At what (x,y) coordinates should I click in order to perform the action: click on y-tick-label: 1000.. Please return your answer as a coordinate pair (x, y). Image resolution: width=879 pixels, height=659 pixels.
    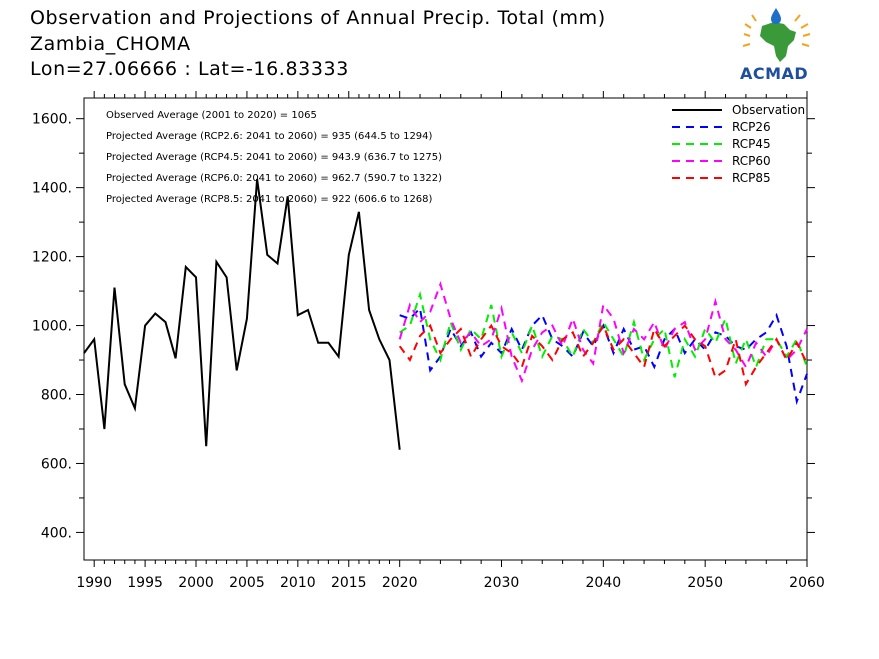
    Looking at the image, I should click on (52, 327).